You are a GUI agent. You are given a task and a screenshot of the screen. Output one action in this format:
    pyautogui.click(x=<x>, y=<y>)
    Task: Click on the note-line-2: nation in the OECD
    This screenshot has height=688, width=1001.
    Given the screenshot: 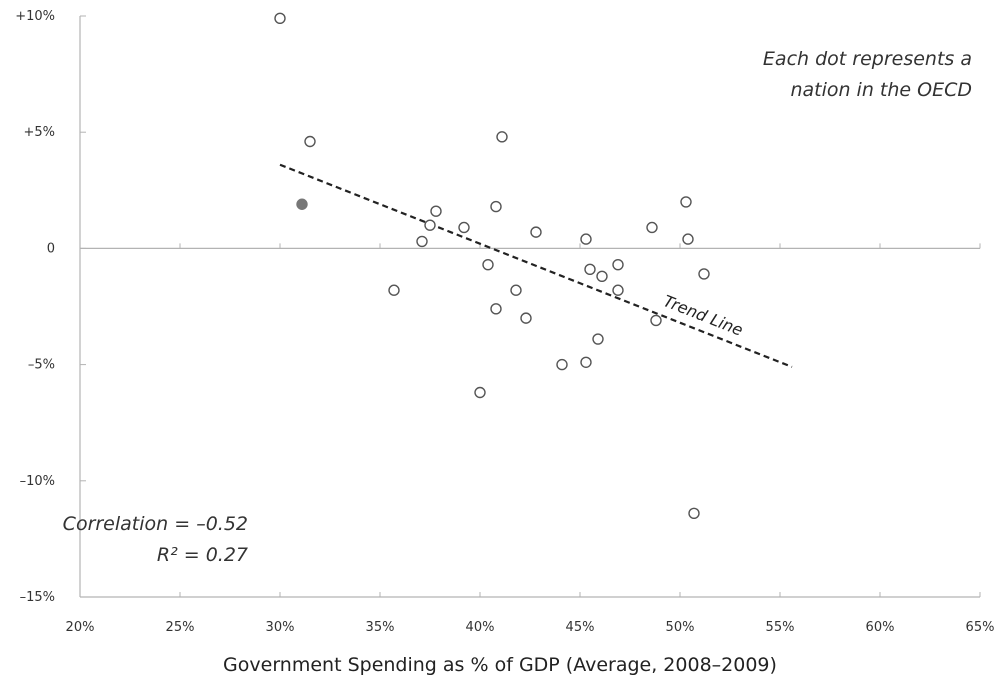 What is the action you would take?
    pyautogui.click(x=881, y=90)
    